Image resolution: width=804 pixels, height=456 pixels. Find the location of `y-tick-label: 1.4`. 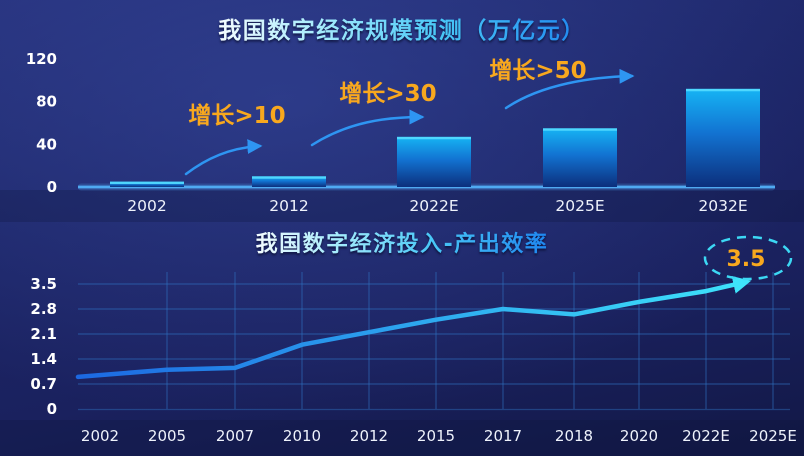

y-tick-label: 1.4 is located at coordinates (43, 359).